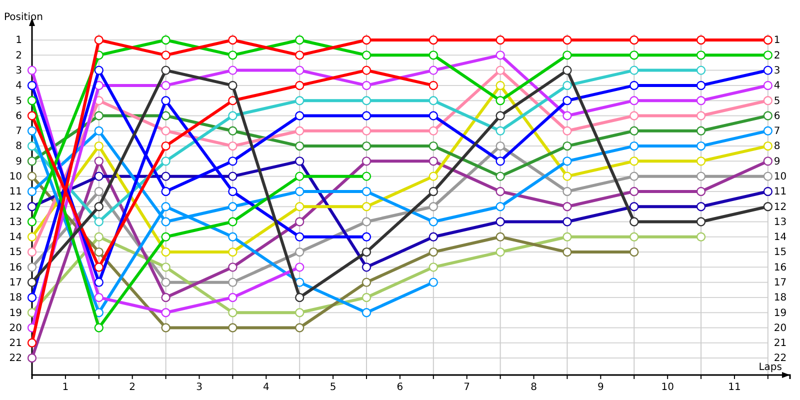 Image resolution: width=800 pixels, height=400 pixels. I want to click on y-tick-label: 4, so click(19, 86).